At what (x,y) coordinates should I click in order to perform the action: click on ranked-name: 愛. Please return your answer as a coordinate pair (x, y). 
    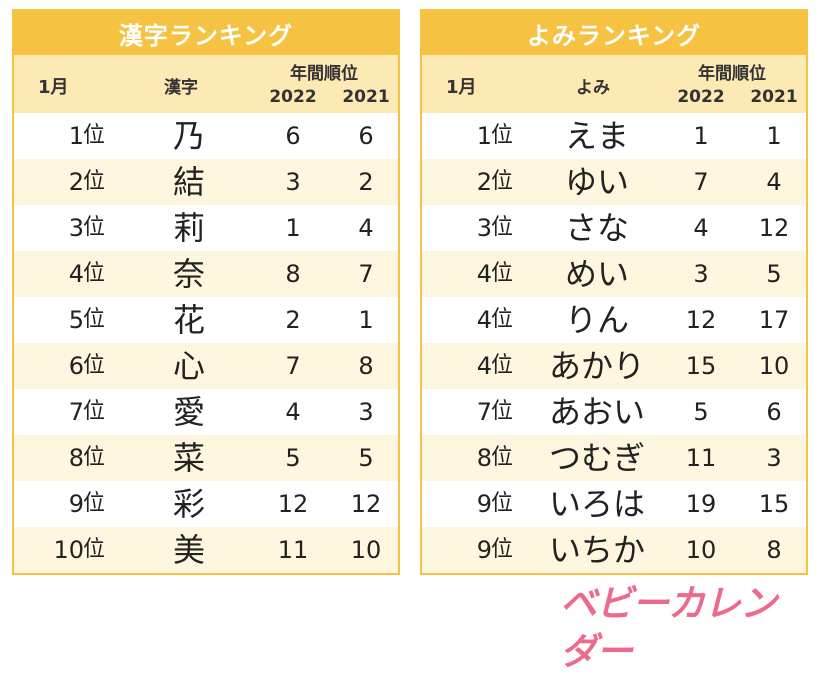
    Looking at the image, I should click on (188, 412).